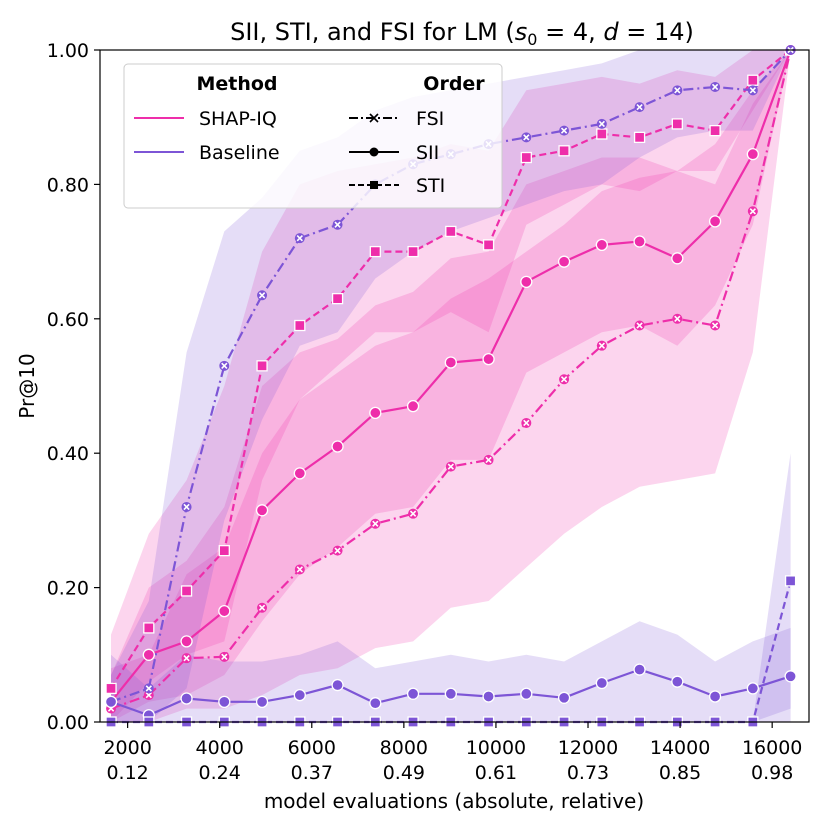 Image resolution: width=830 pixels, height=830 pixels. Describe the element at coordinates (337, 550) in the screenshot. I see `shap-iq-fsi-point-6-cross` at that location.